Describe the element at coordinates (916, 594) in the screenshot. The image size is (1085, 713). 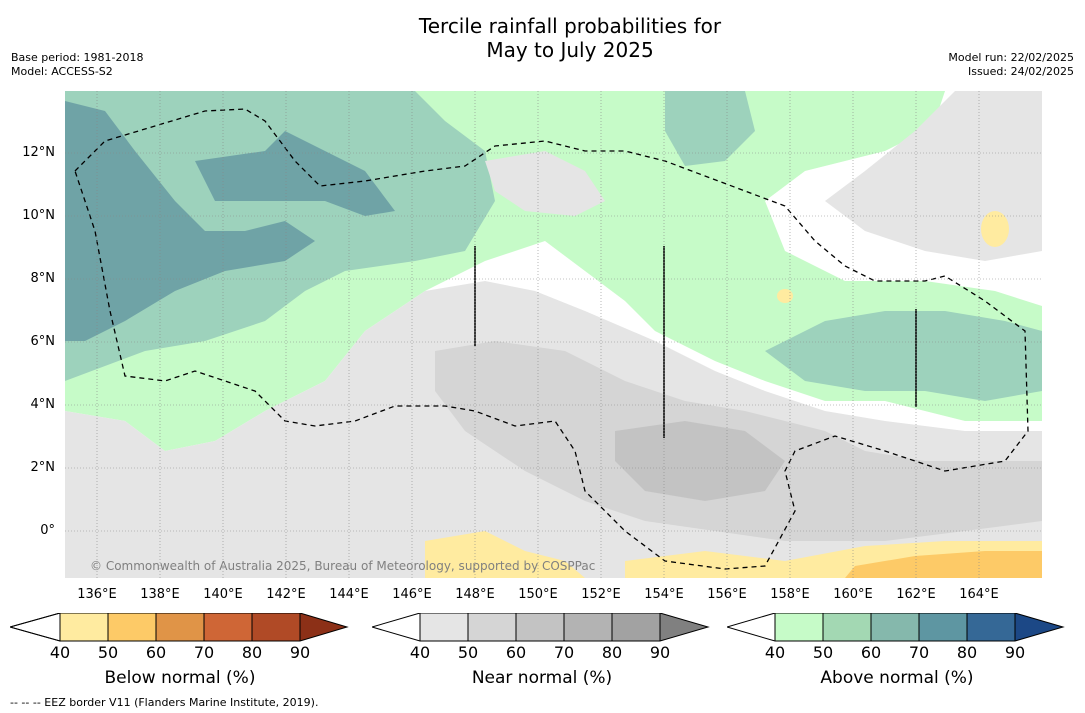
I see `x-tick-162e: 162°E` at that location.